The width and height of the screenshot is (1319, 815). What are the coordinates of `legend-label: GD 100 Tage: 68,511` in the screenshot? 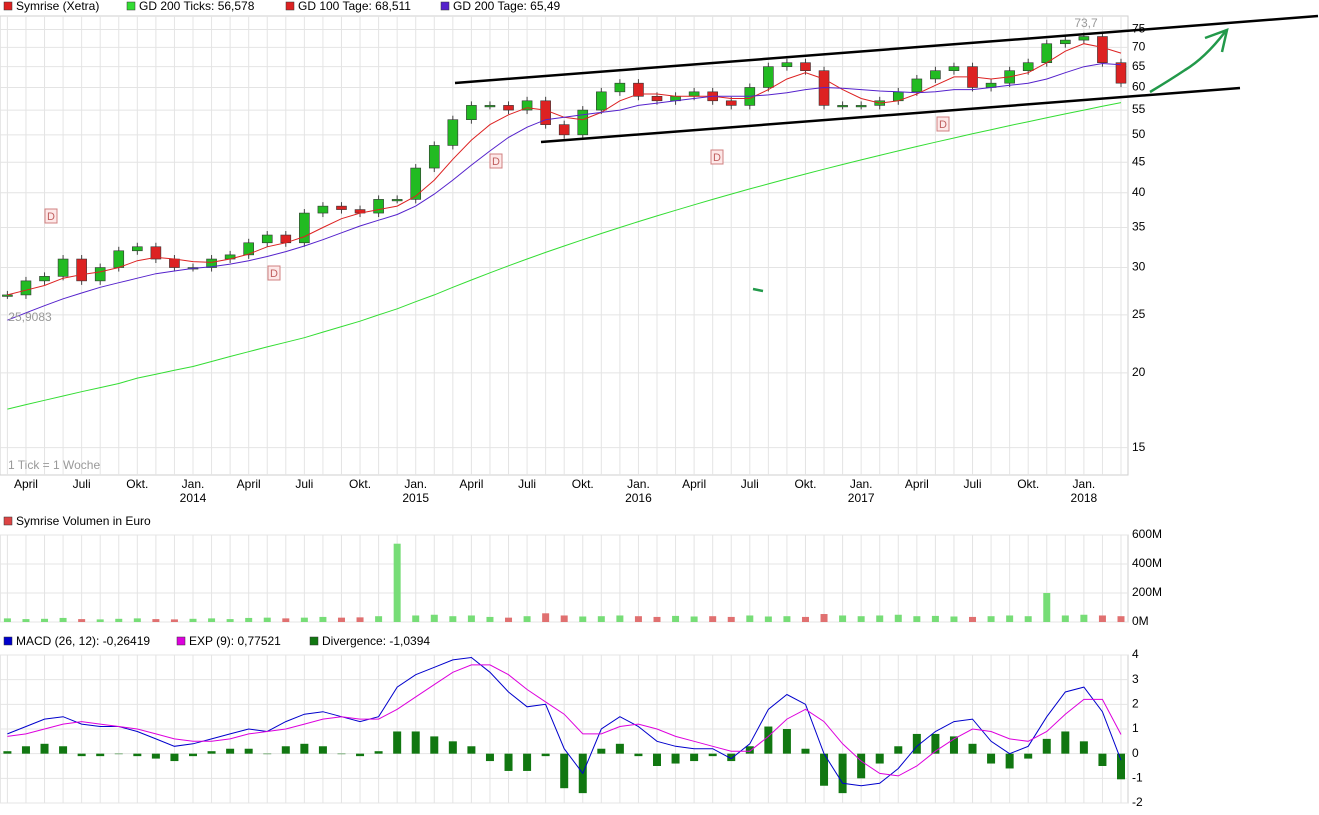 It's located at (354, 6).